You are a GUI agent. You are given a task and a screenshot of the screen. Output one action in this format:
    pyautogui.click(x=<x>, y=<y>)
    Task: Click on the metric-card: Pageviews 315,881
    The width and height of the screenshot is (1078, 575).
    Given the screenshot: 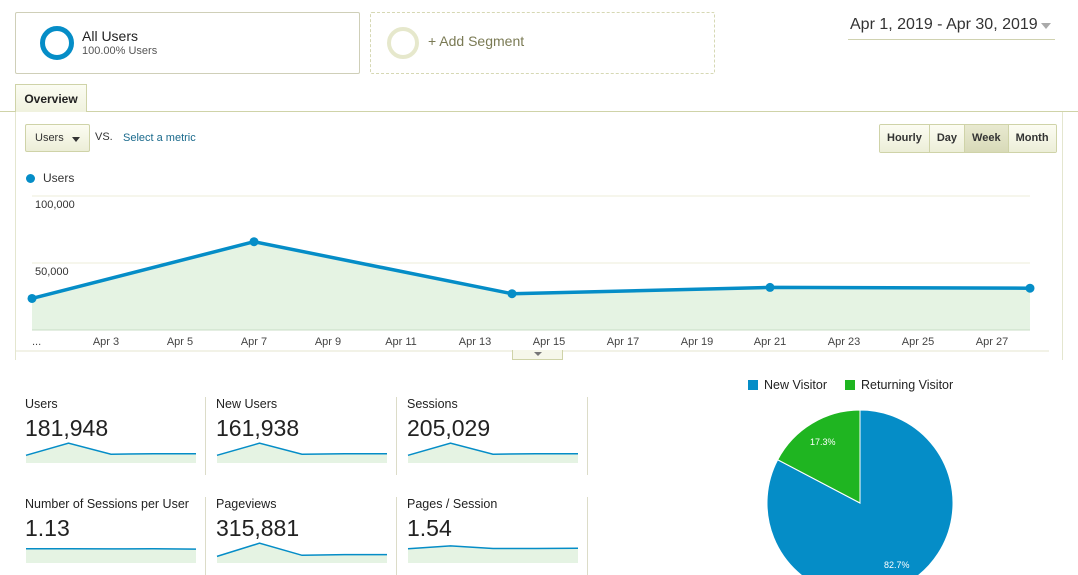 What is the action you would take?
    pyautogui.click(x=301, y=536)
    